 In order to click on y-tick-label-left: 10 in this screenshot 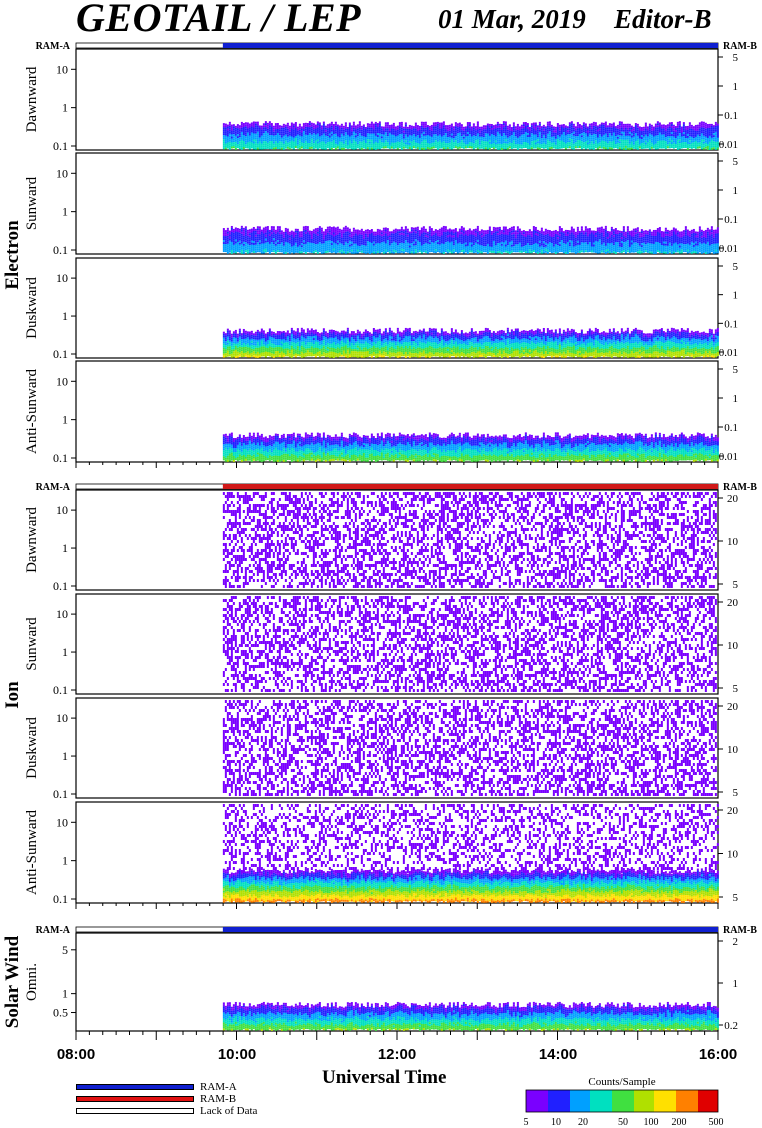, I will do `click(62, 69)`.